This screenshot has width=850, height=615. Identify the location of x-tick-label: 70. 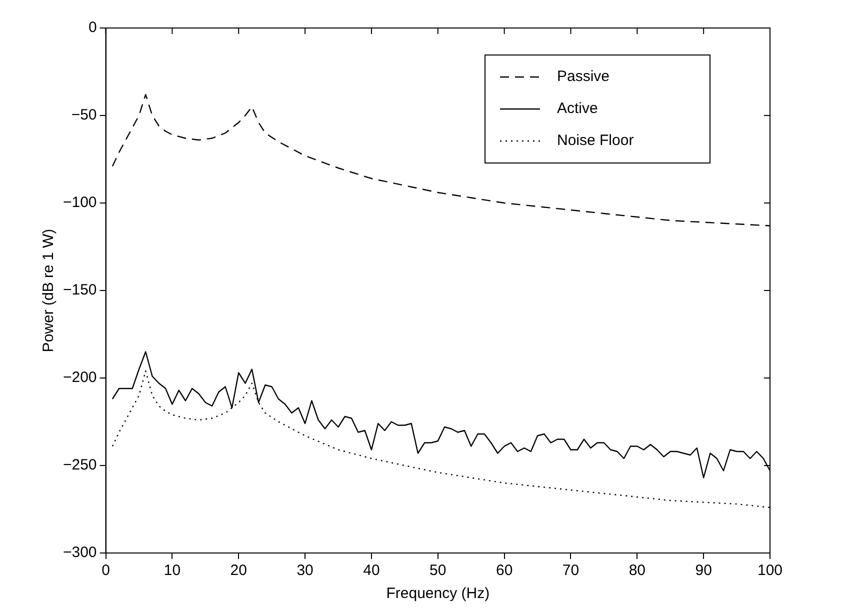
(571, 571).